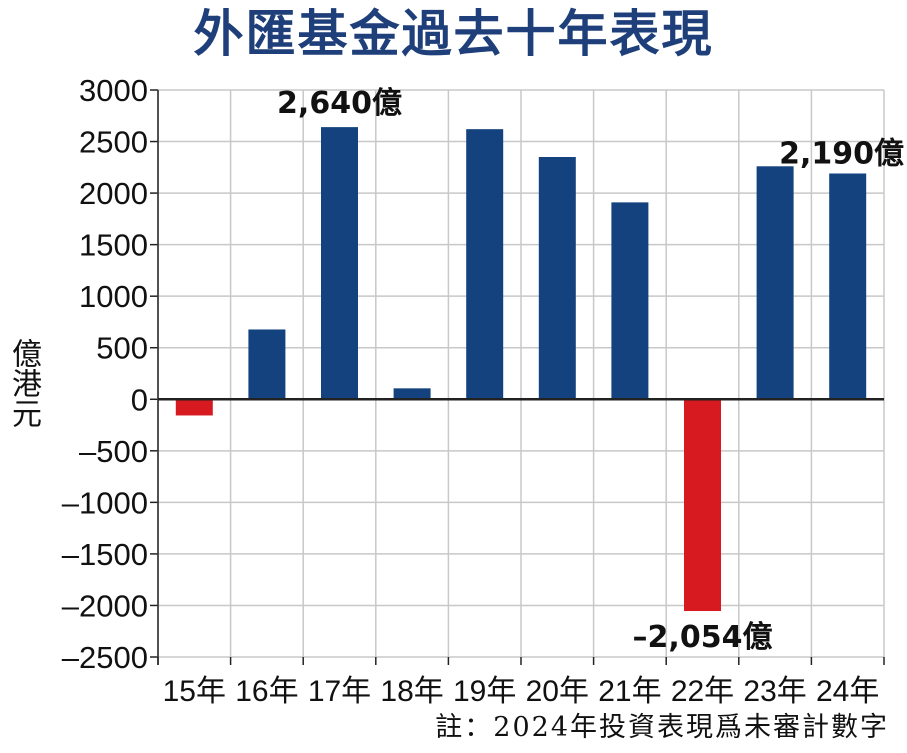  I want to click on data-label: –2,054億, so click(703, 637).